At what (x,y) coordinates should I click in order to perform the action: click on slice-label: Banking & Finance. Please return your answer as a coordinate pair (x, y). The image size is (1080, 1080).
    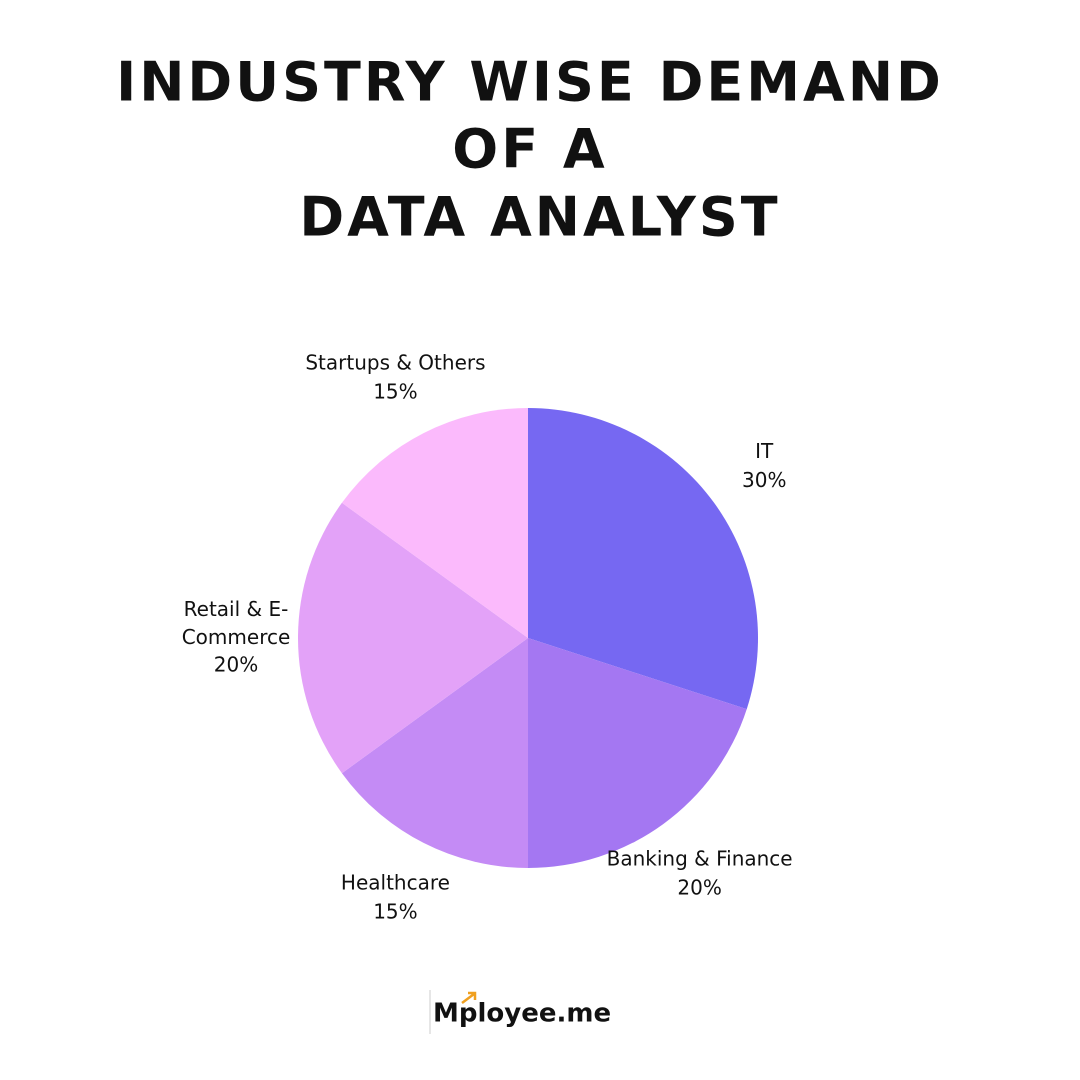
    Looking at the image, I should click on (700, 859).